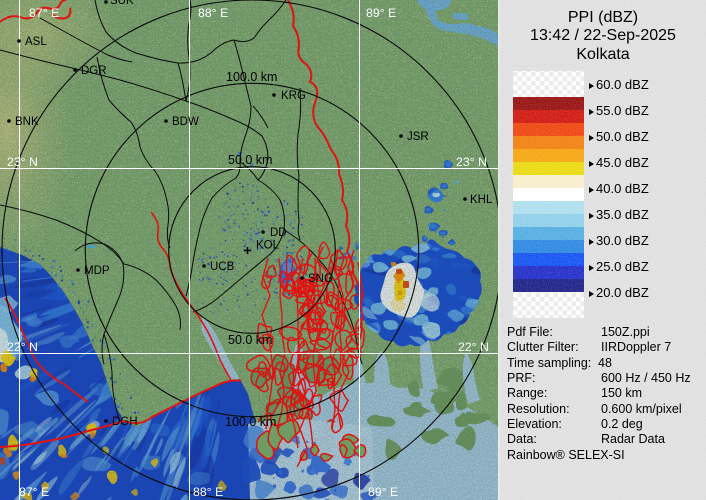 This screenshot has height=500, width=706. I want to click on svg-text: ASL, so click(36, 42).